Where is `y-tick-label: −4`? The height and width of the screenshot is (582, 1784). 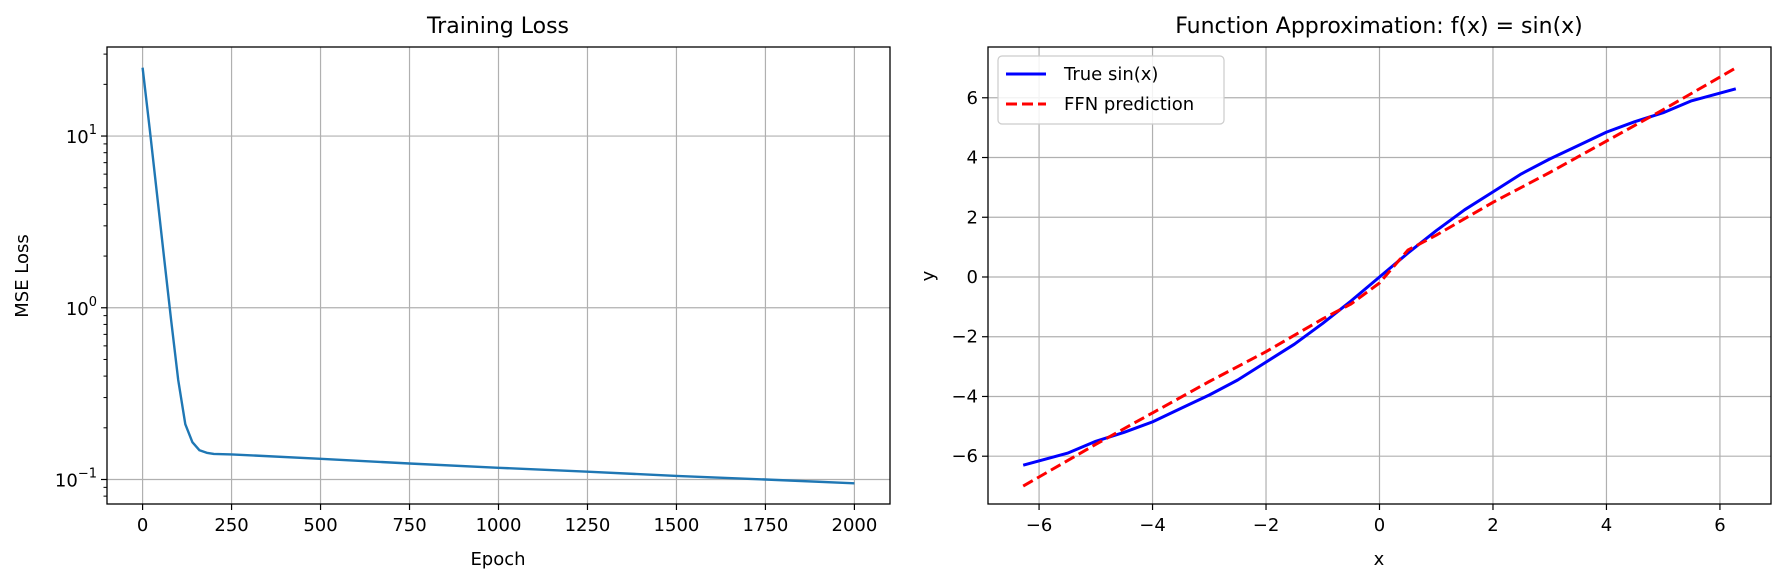 y-tick-label: −4 is located at coordinates (964, 396).